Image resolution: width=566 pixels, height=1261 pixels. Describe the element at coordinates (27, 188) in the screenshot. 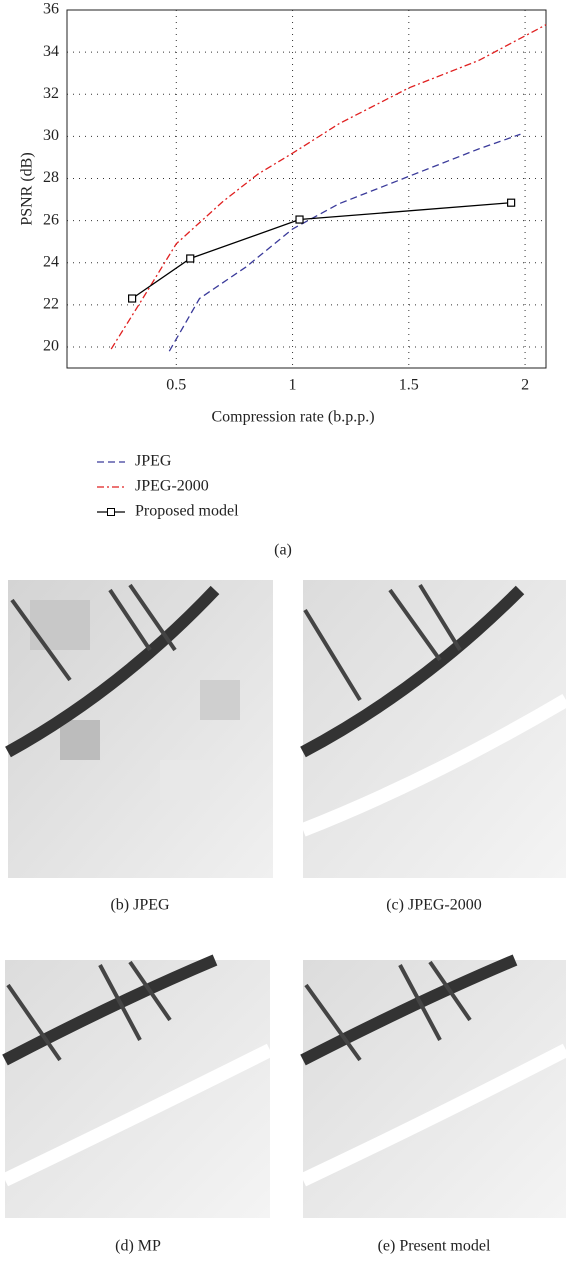

I see `y-axis-label: PSNR (dB)` at that location.